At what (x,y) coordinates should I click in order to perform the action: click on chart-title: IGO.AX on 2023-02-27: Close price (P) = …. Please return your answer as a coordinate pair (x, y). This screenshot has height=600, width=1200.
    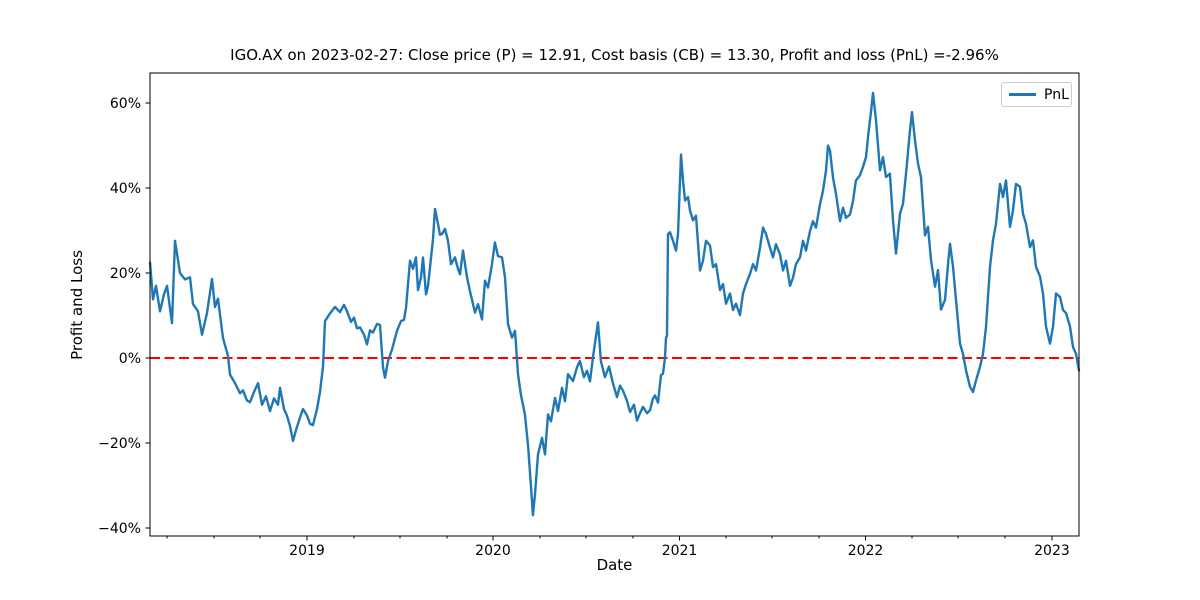
    Looking at the image, I should click on (614, 55).